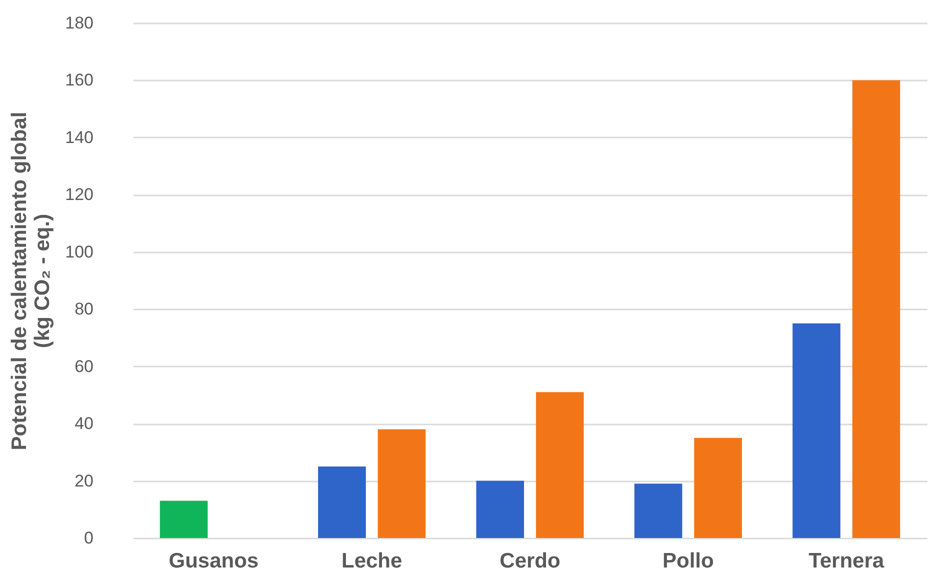  I want to click on y-tick-label: 80, so click(84, 309).